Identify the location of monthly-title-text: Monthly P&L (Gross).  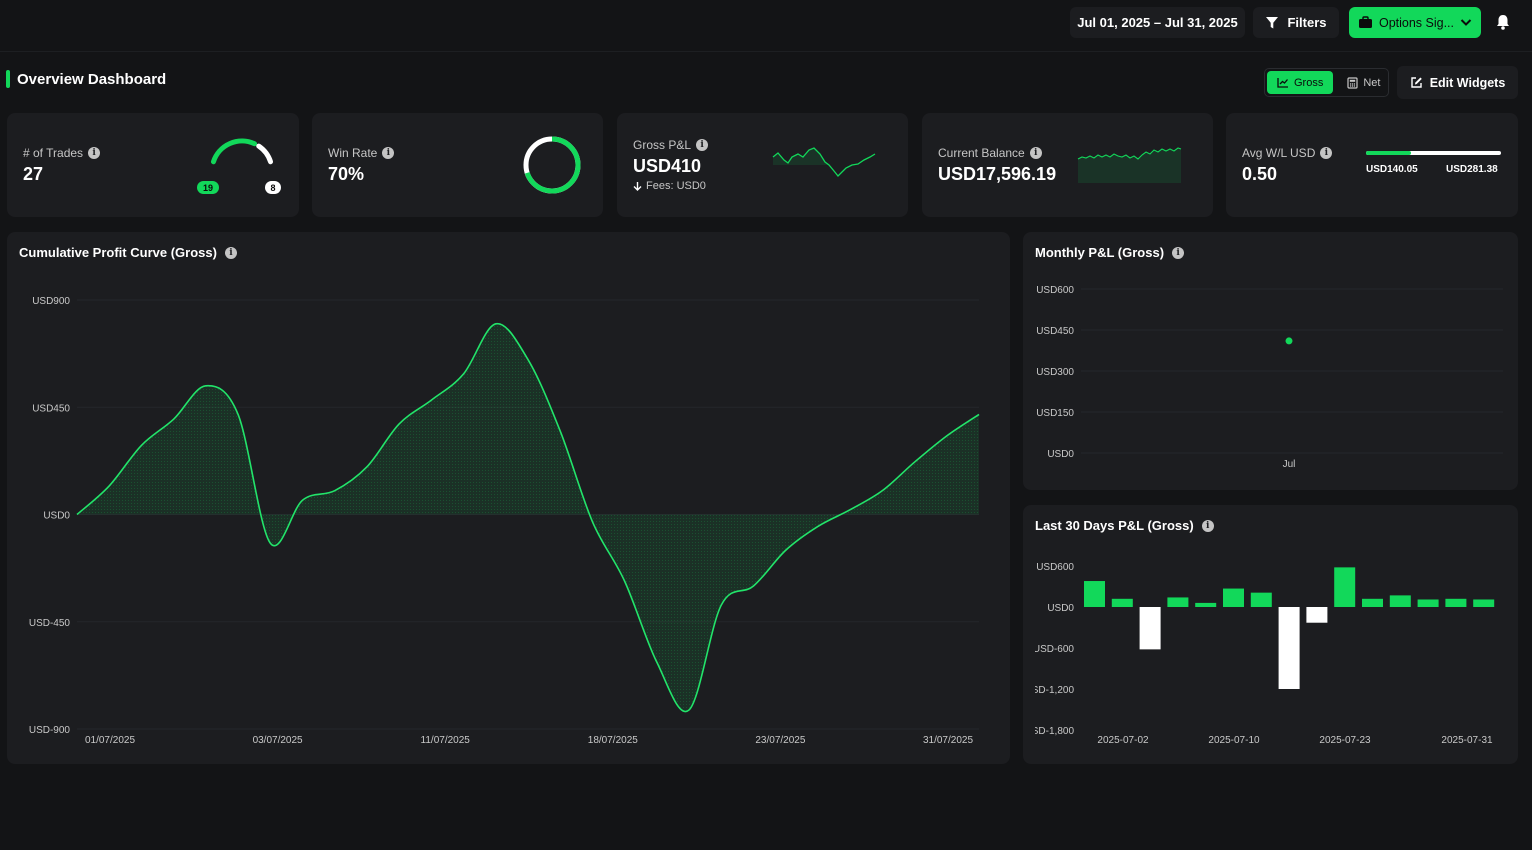
(1100, 252).